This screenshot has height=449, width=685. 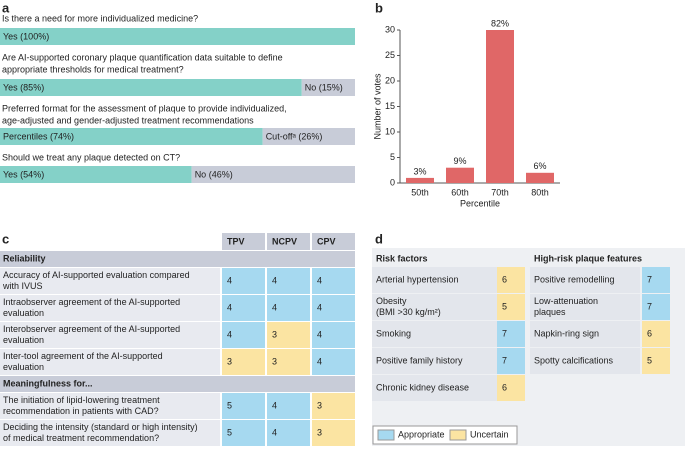 What do you see at coordinates (390, 131) in the screenshot?
I see `y-tick-label: 10` at bounding box center [390, 131].